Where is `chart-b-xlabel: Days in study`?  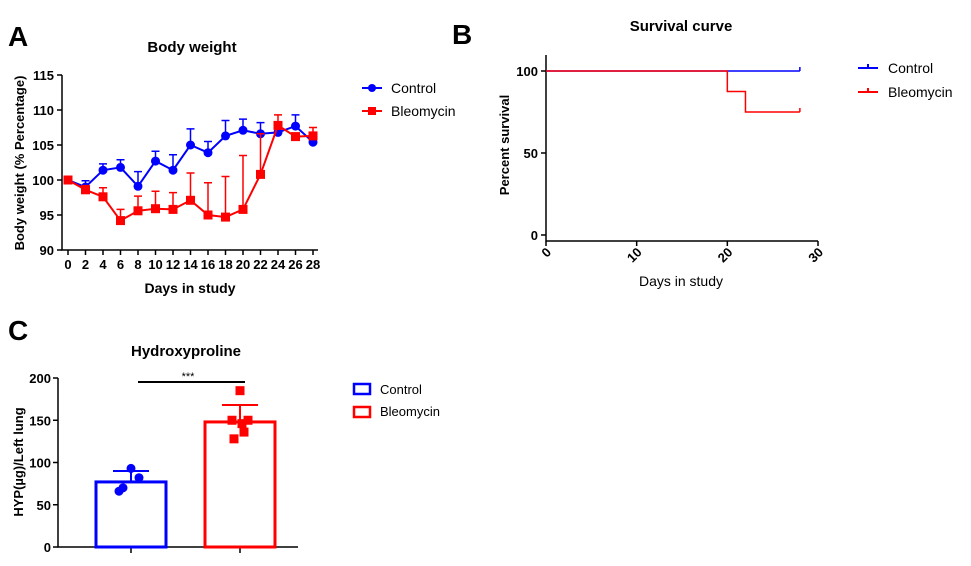 chart-b-xlabel: Days in study is located at coordinates (681, 281).